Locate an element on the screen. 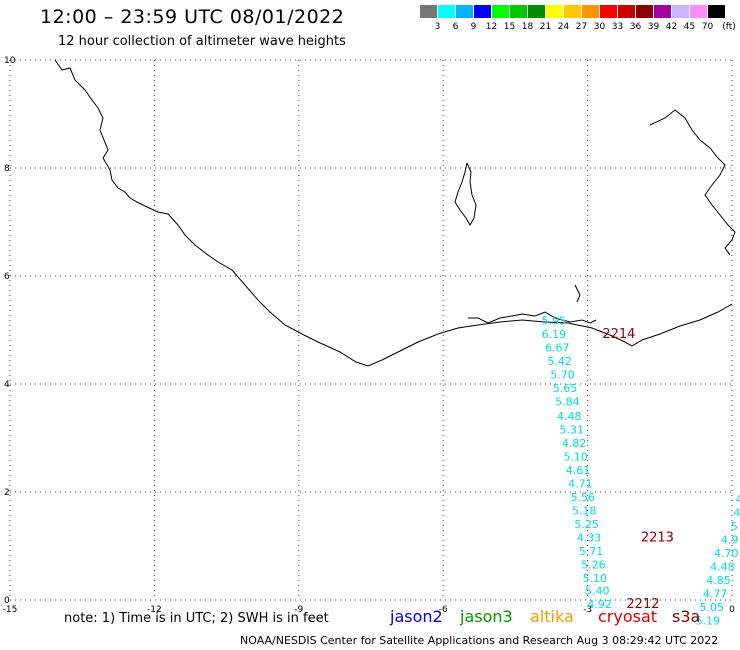  scale-label: 6 is located at coordinates (455, 27).